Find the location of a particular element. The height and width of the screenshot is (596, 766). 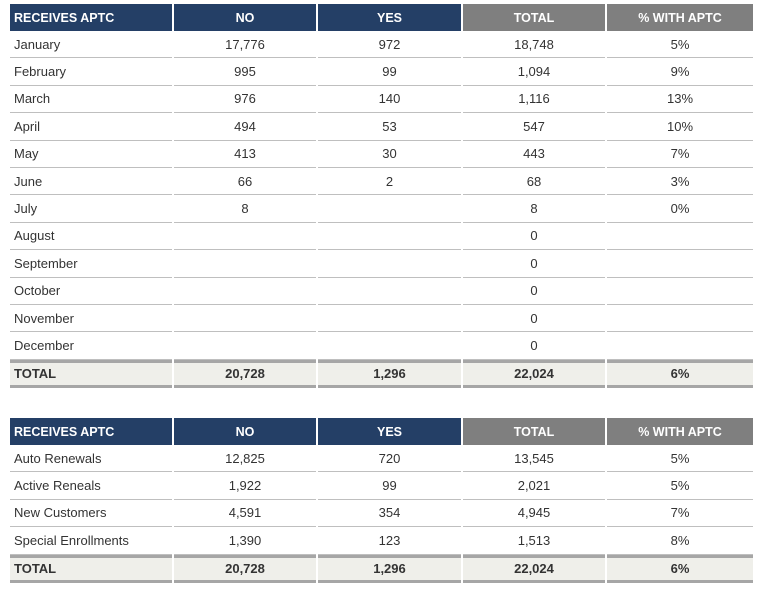

row-label: February is located at coordinates (91, 72).